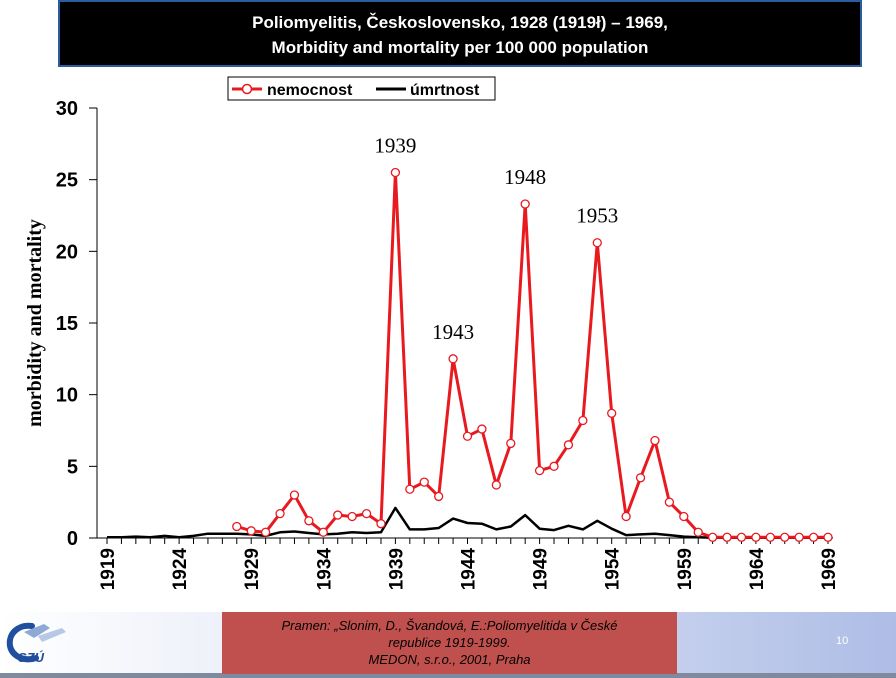 This screenshot has height=678, width=896. I want to click on annotations: 1939 1943 1948 1953, so click(496, 239).